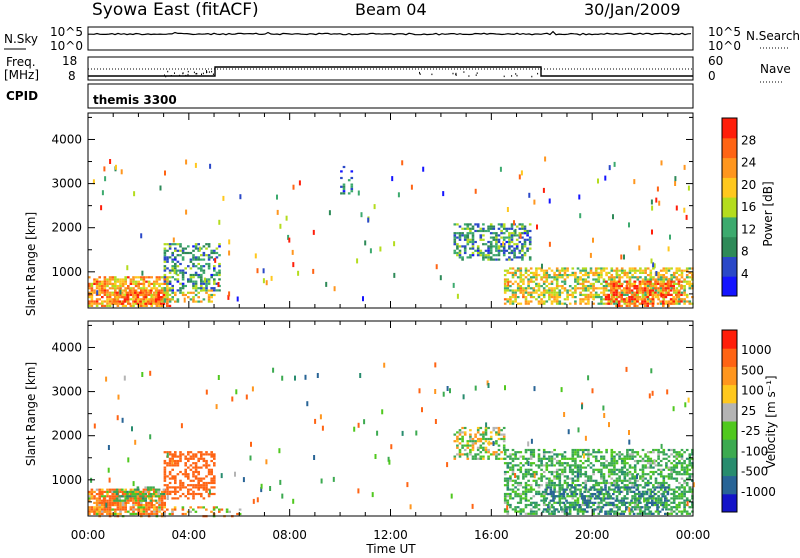  What do you see at coordinates (712, 76) in the screenshot?
I see `freq-right-tick-bottom: 0` at bounding box center [712, 76].